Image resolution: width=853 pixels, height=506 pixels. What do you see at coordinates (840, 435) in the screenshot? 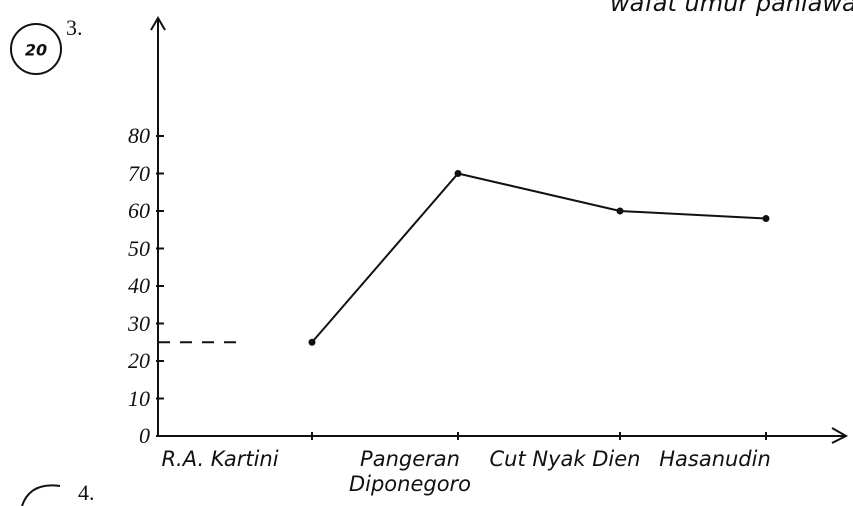
I see `x-axis-arrow` at bounding box center [840, 435].